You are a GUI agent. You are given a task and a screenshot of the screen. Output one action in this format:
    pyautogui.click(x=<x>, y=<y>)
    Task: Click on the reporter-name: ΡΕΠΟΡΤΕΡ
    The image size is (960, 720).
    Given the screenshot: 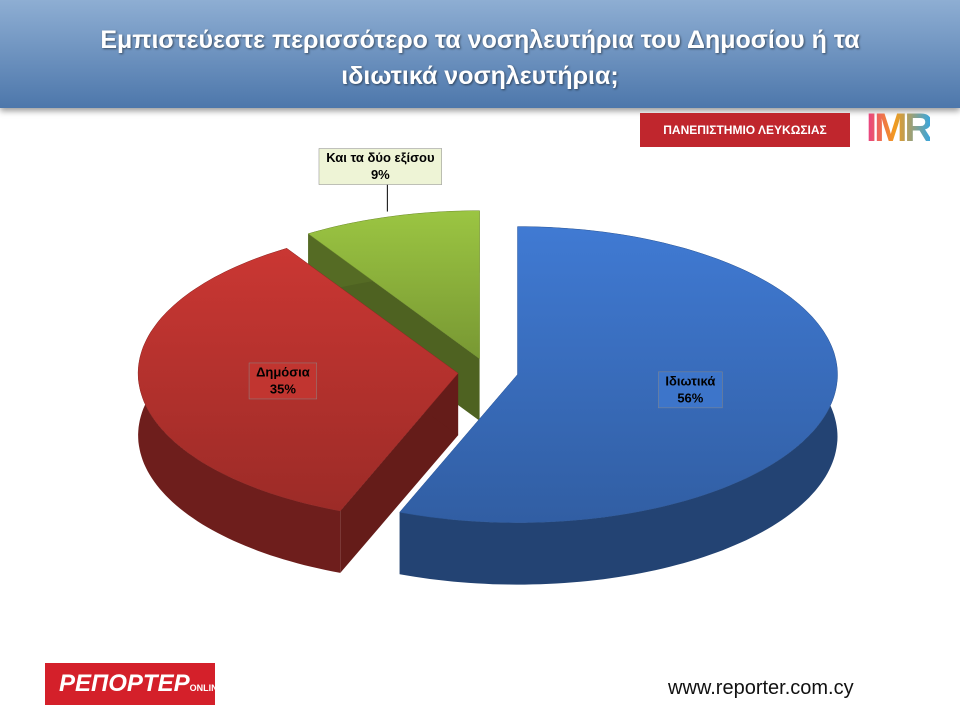 What is the action you would take?
    pyautogui.click(x=124, y=683)
    